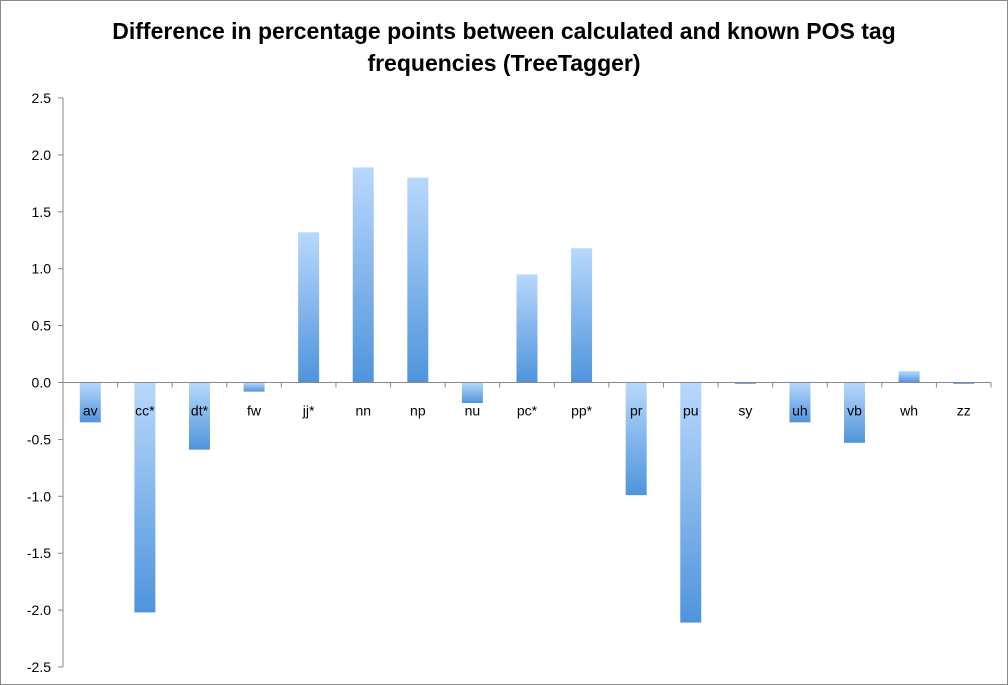 The image size is (1008, 685). What do you see at coordinates (964, 411) in the screenshot?
I see `category-label-zz: zz` at bounding box center [964, 411].